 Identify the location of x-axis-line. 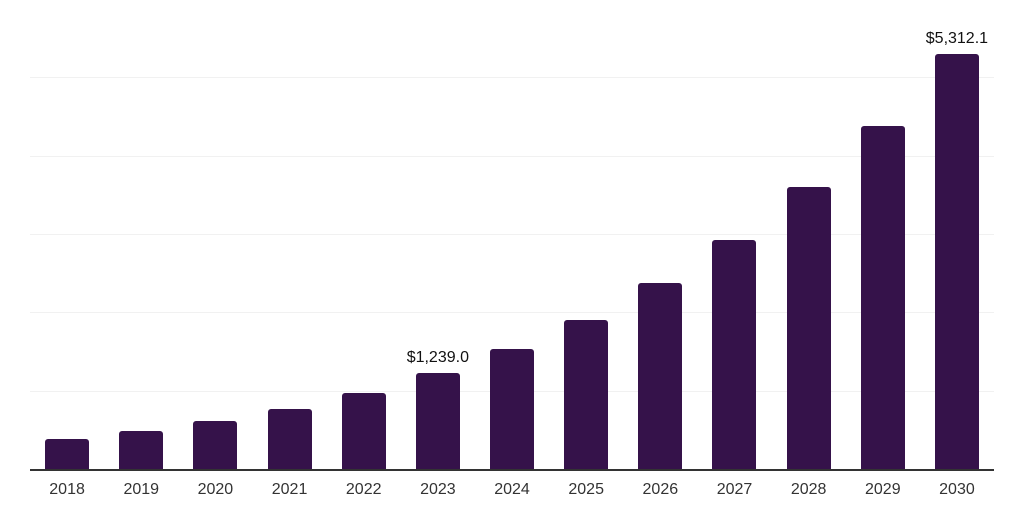
(512, 470).